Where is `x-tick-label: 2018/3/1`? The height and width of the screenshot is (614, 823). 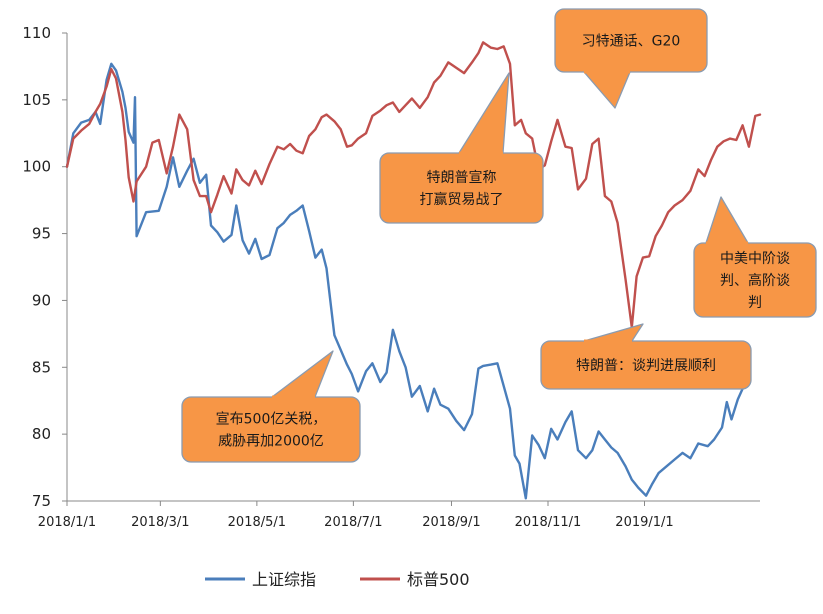
x-tick-label: 2018/3/1 is located at coordinates (160, 522).